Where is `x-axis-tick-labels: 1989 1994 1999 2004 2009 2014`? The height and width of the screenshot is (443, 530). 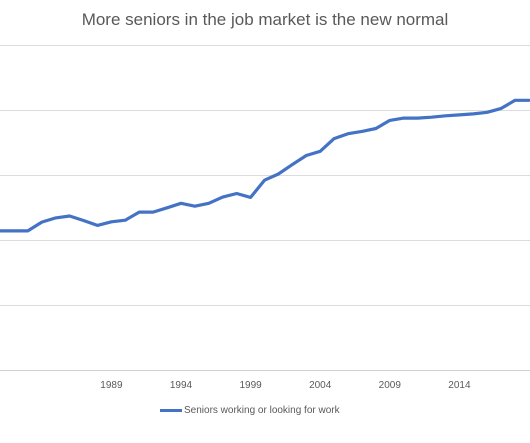 x-axis-tick-labels: 1989 1994 1999 2004 2009 2014 is located at coordinates (285, 385).